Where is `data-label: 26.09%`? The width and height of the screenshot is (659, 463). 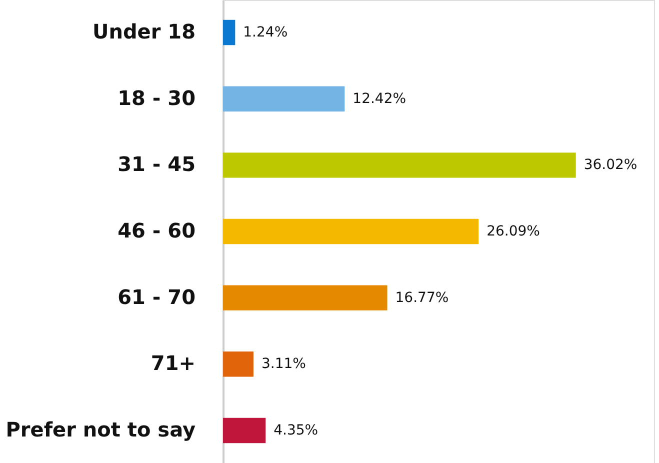
data-label: 26.09% is located at coordinates (513, 232).